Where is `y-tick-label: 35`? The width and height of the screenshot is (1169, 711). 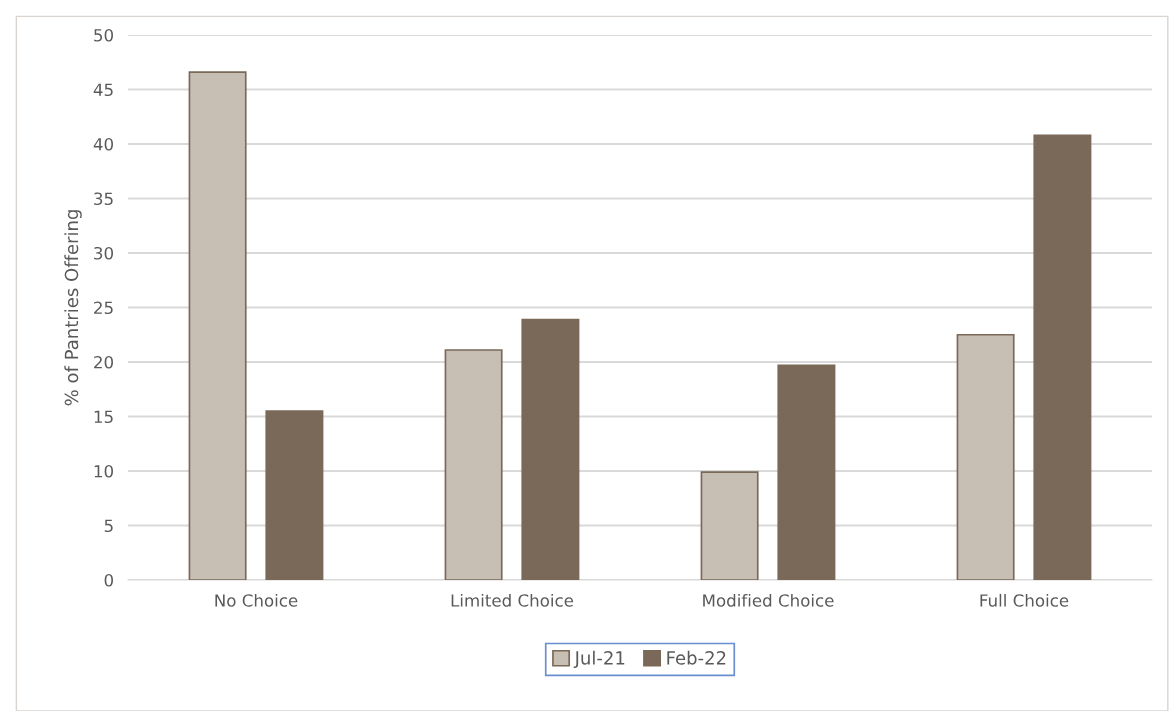
y-tick-label: 35 is located at coordinates (103, 199).